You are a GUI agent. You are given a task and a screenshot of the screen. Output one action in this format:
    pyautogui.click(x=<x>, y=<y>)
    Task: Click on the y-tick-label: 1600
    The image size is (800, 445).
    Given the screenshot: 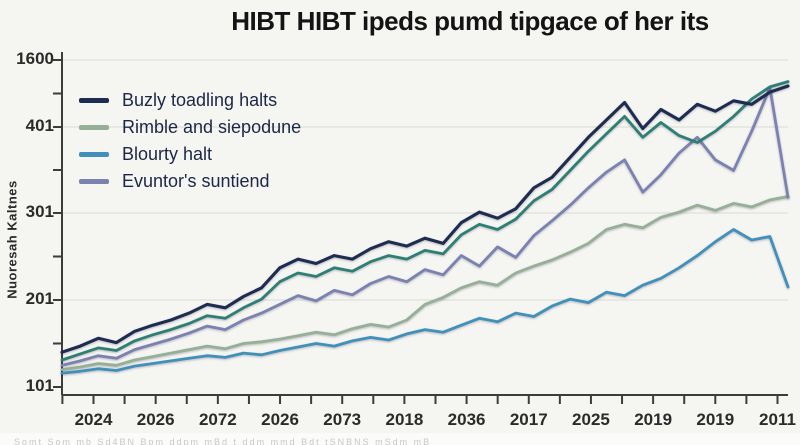 What is the action you would take?
    pyautogui.click(x=35, y=58)
    